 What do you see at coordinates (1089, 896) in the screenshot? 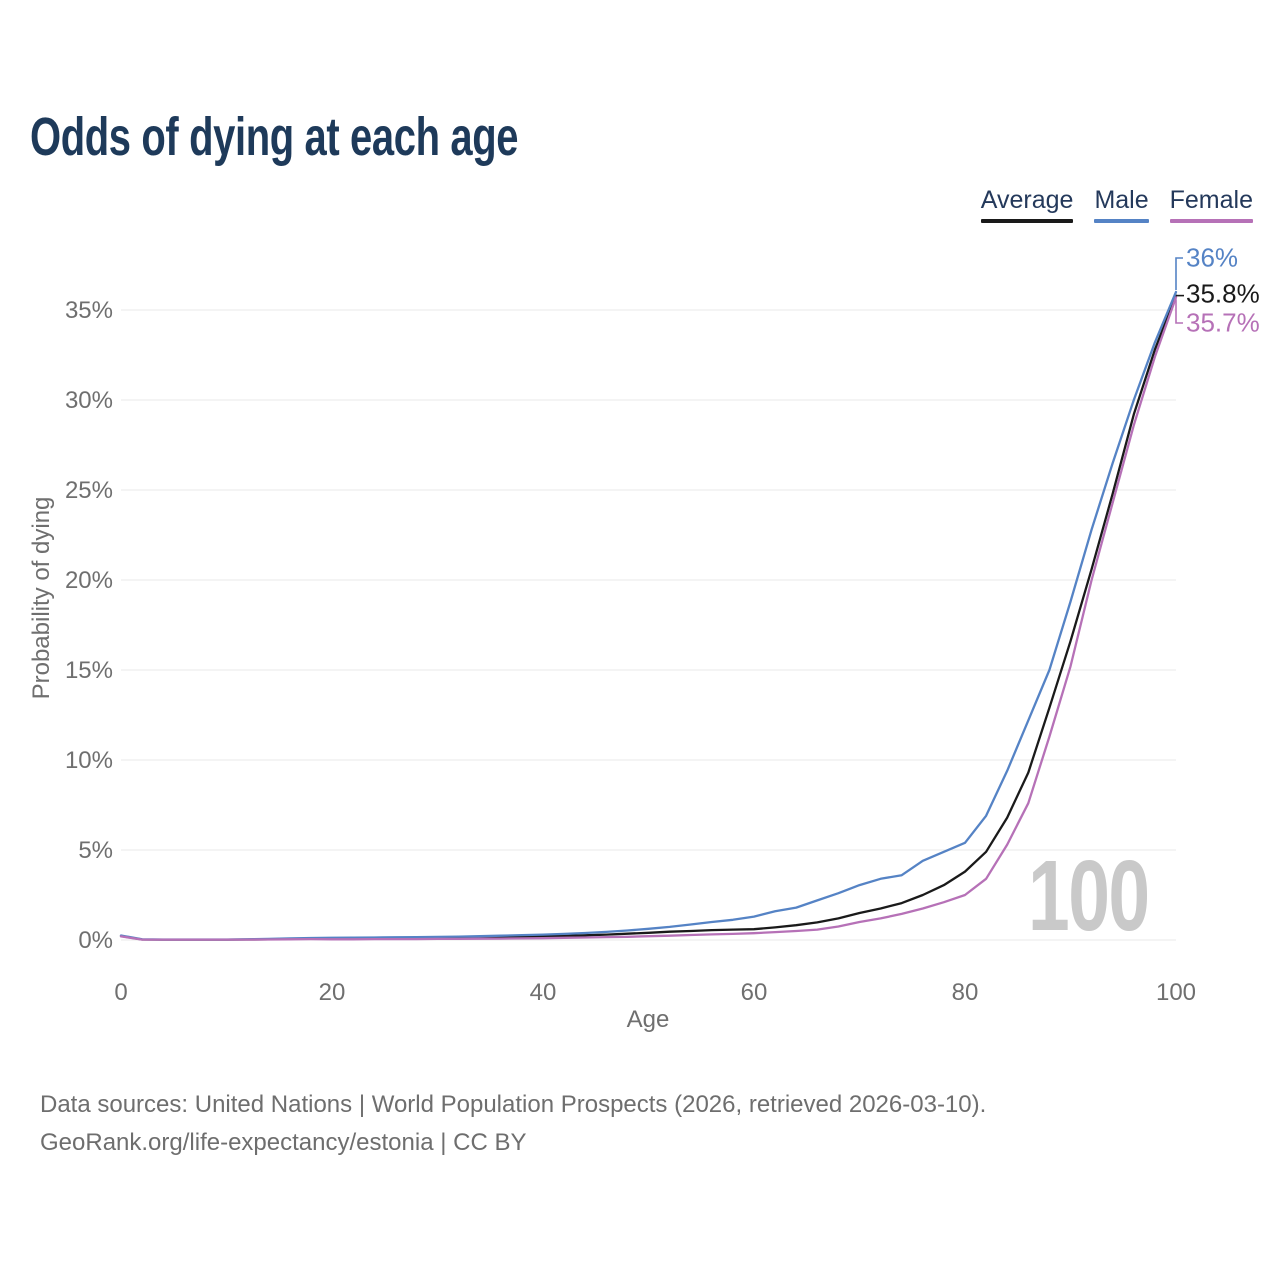
I see `hovered-age-watermark: 100` at bounding box center [1089, 896].